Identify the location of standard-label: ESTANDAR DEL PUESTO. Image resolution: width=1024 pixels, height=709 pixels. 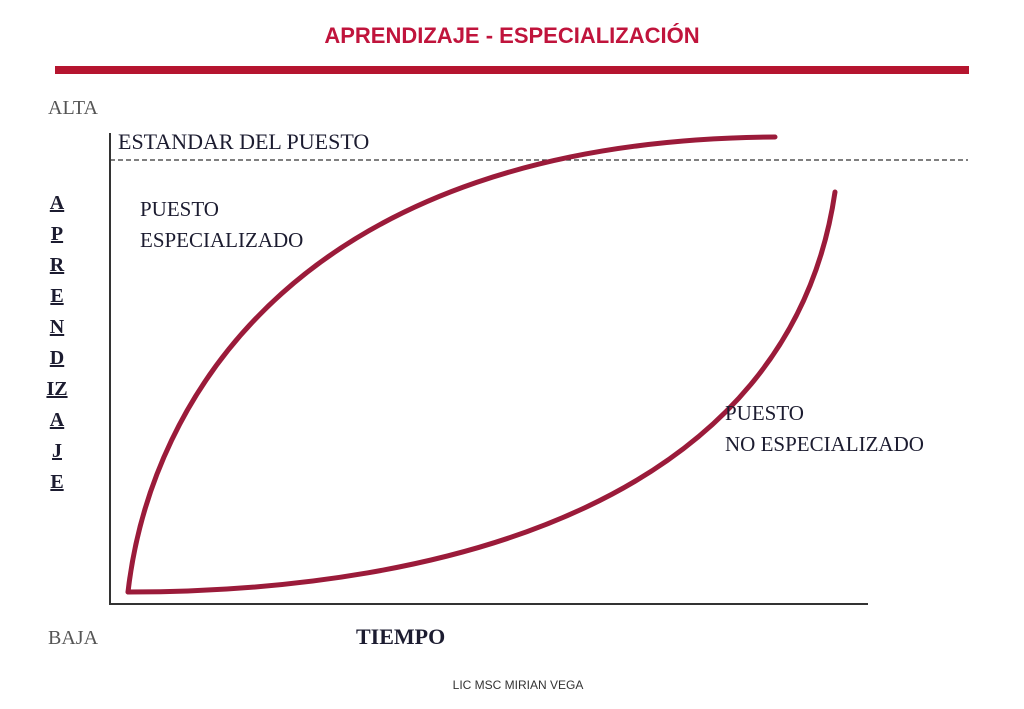
(243, 141).